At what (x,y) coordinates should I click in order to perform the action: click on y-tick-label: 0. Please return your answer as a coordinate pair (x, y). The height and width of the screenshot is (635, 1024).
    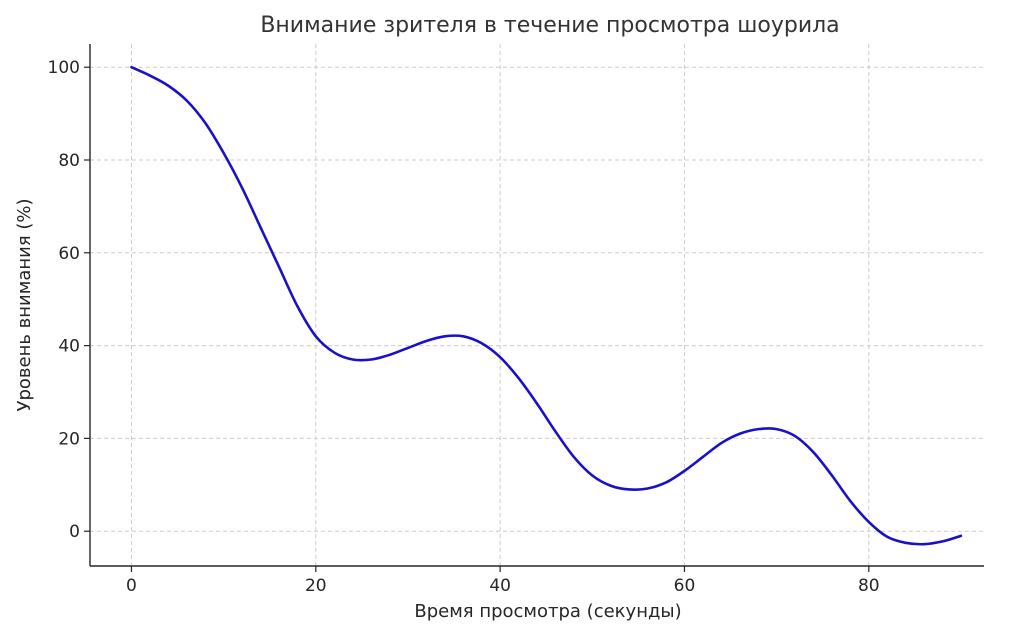
    Looking at the image, I should click on (74, 532).